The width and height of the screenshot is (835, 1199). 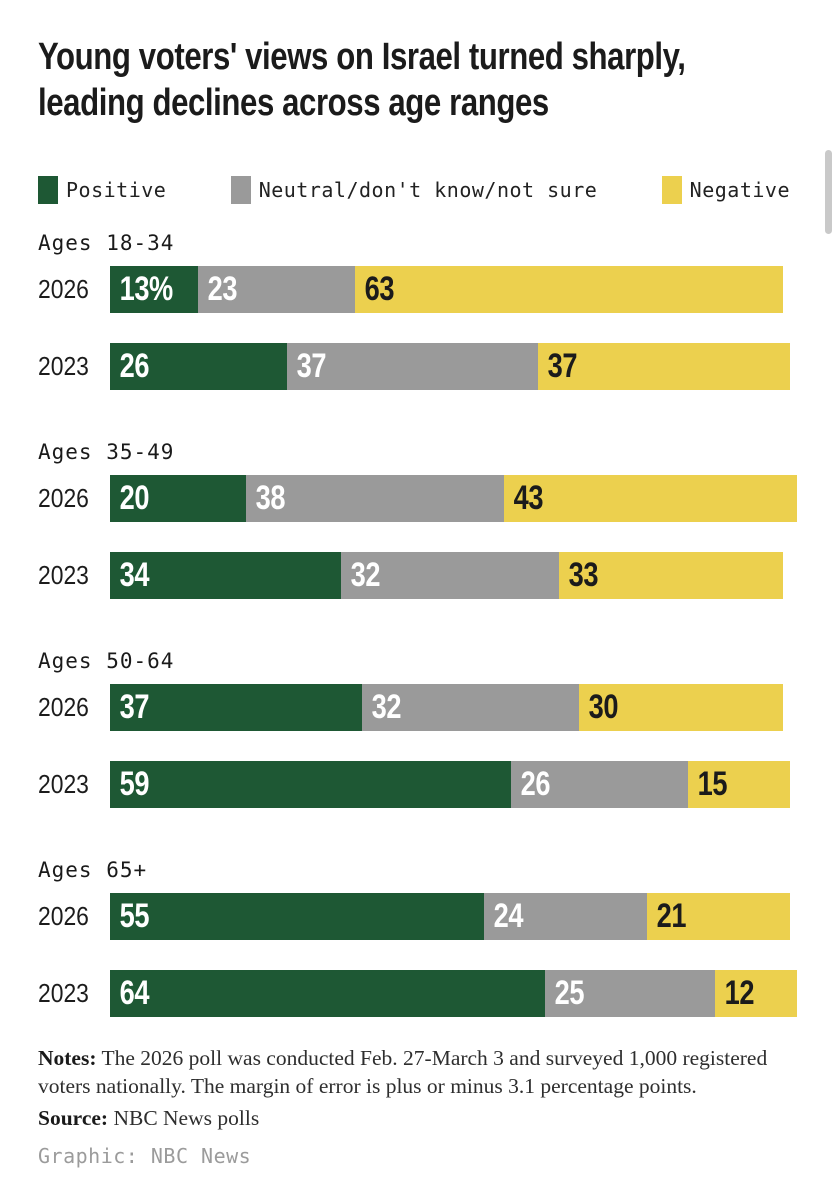 I want to click on bar-value-label: 55, so click(x=134, y=916).